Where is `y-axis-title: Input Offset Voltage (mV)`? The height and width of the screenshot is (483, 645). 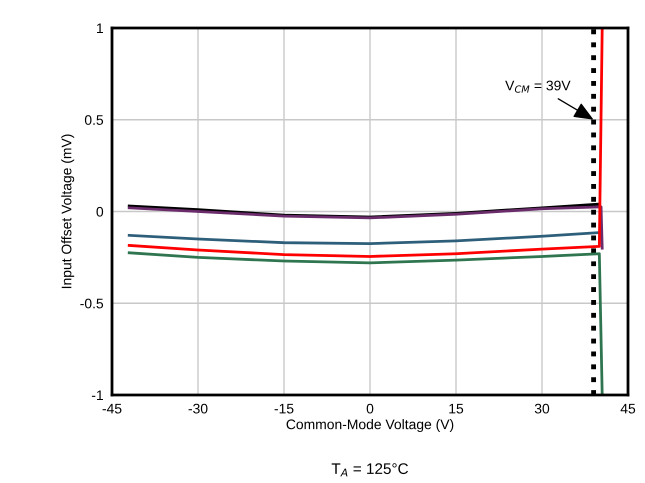 y-axis-title: Input Offset Voltage (mV) is located at coordinates (67, 211).